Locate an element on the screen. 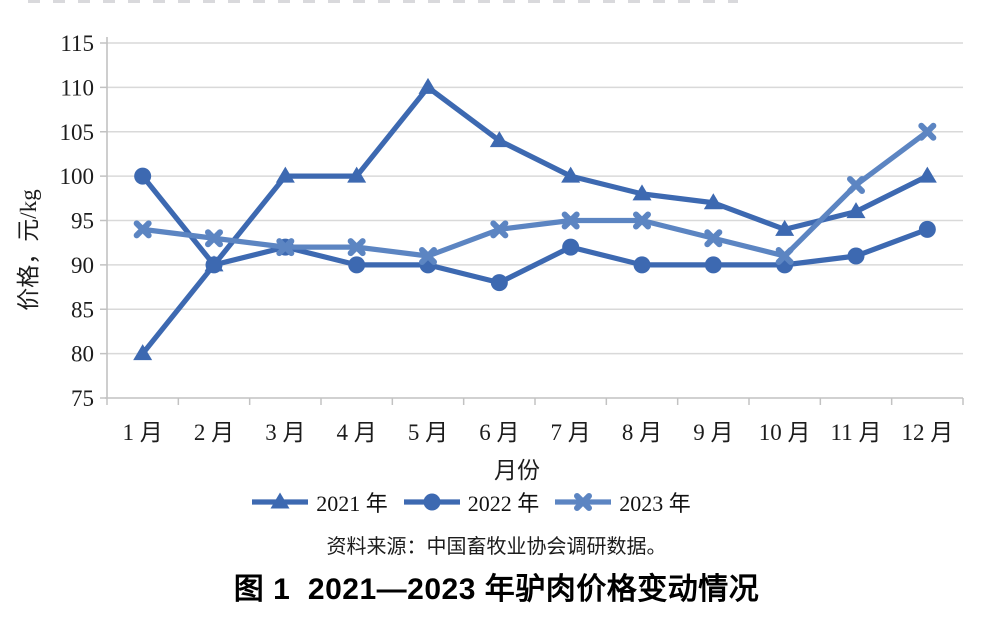 Image resolution: width=993 pixels, height=617 pixels. y-tick-label: 115 is located at coordinates (77, 43).